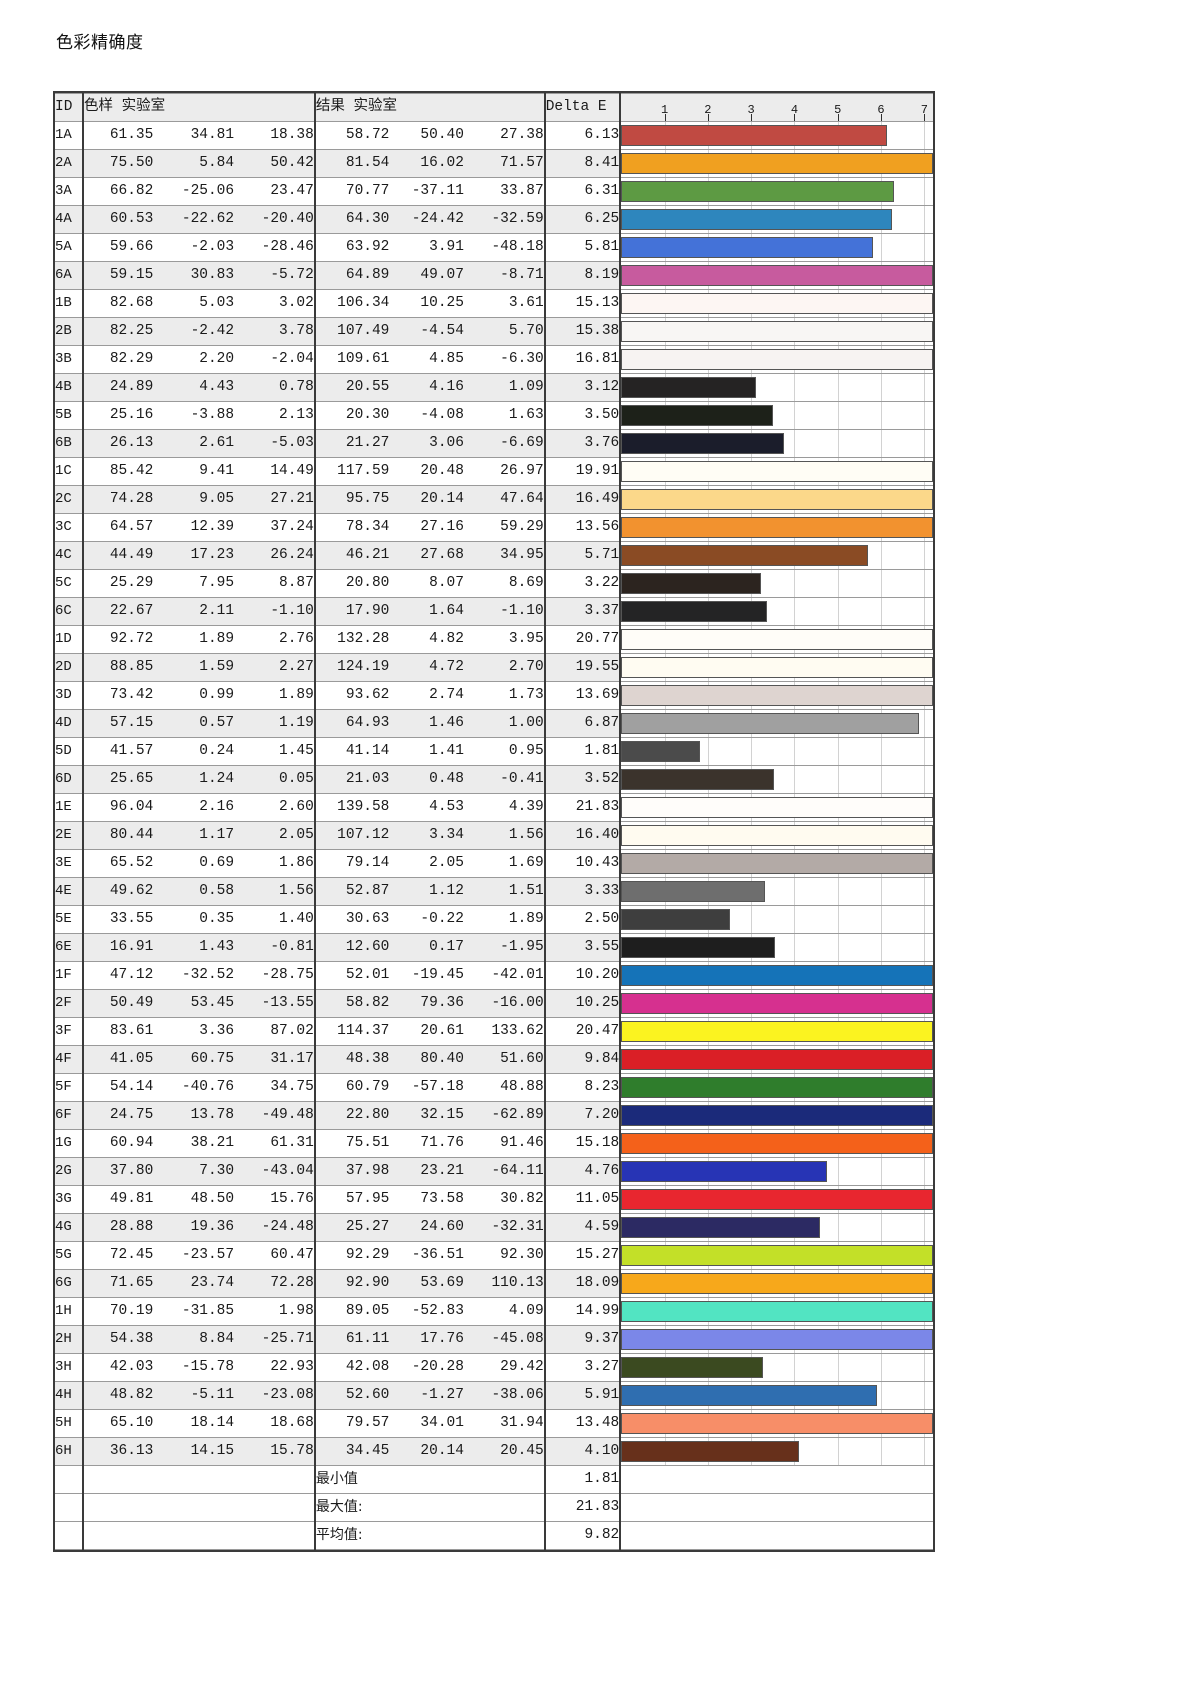  Describe the element at coordinates (494, 1339) in the screenshot. I see `table-row: 2H 54.38 8.84 -25.71 61.11 17.76 -45.08 9.37` at that location.